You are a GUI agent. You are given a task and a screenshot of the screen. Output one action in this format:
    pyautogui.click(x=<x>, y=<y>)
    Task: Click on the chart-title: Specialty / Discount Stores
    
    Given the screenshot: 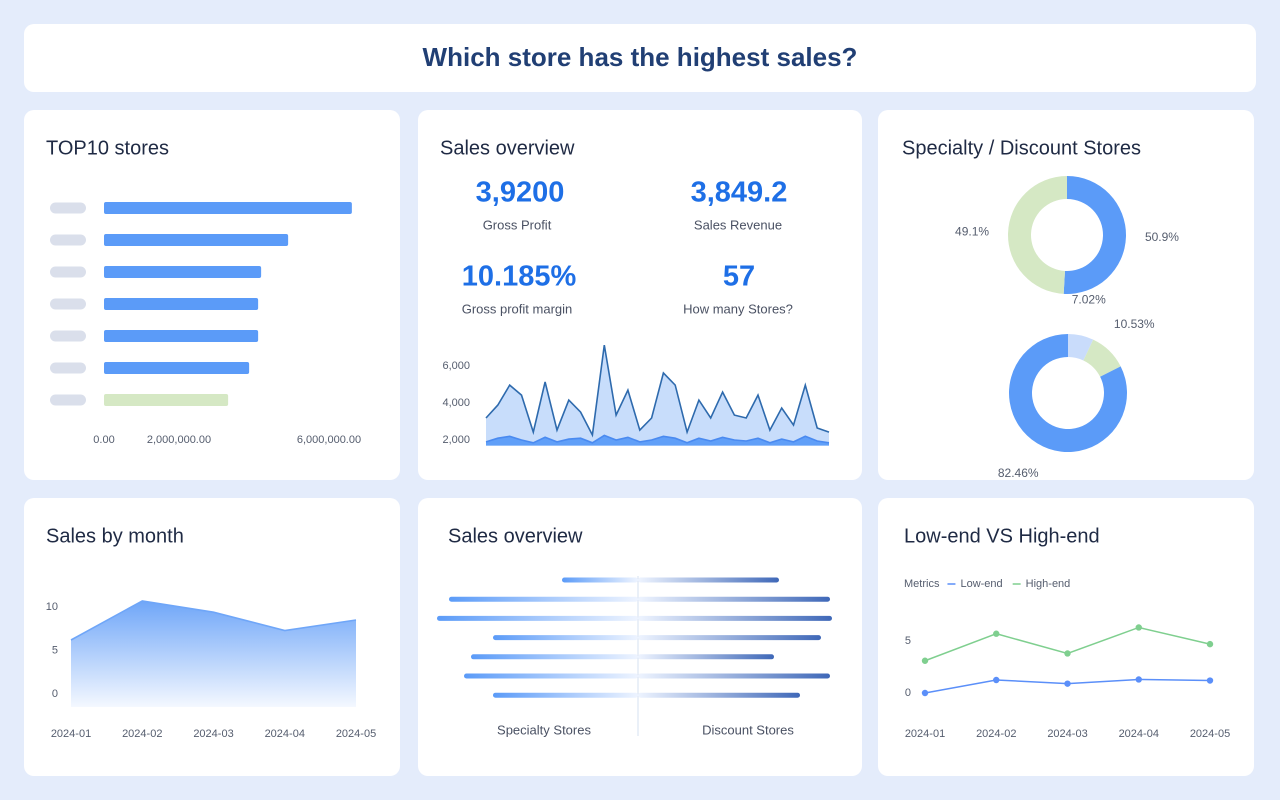 What is the action you would take?
    pyautogui.click(x=1021, y=148)
    